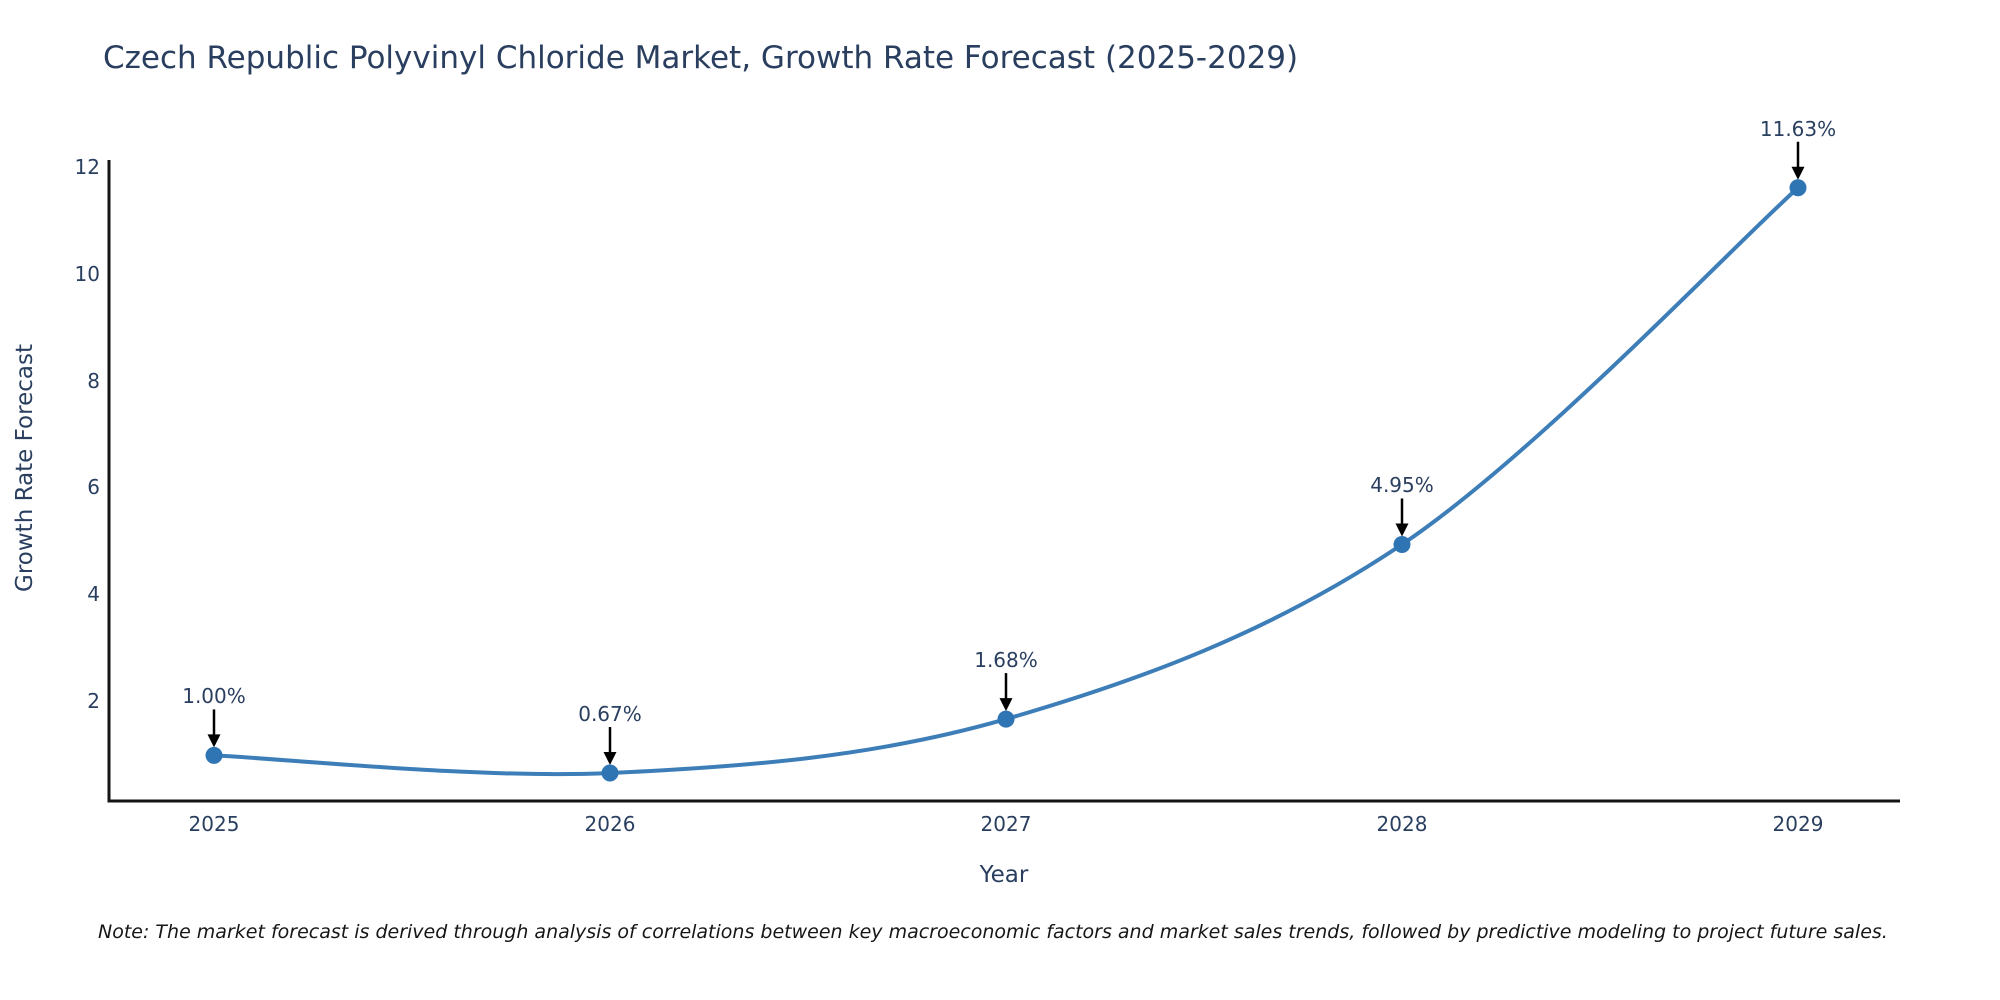  I want to click on y-tick-label: 2, so click(93, 701).